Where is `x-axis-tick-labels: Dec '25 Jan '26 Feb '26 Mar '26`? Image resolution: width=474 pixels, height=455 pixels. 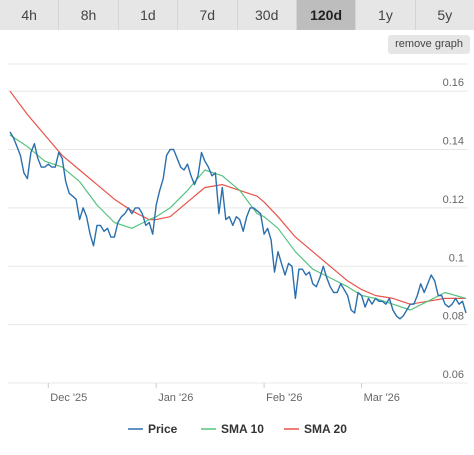
x-axis-tick-labels: Dec '25 Jan '26 Feb '26 Mar '26 is located at coordinates (225, 398).